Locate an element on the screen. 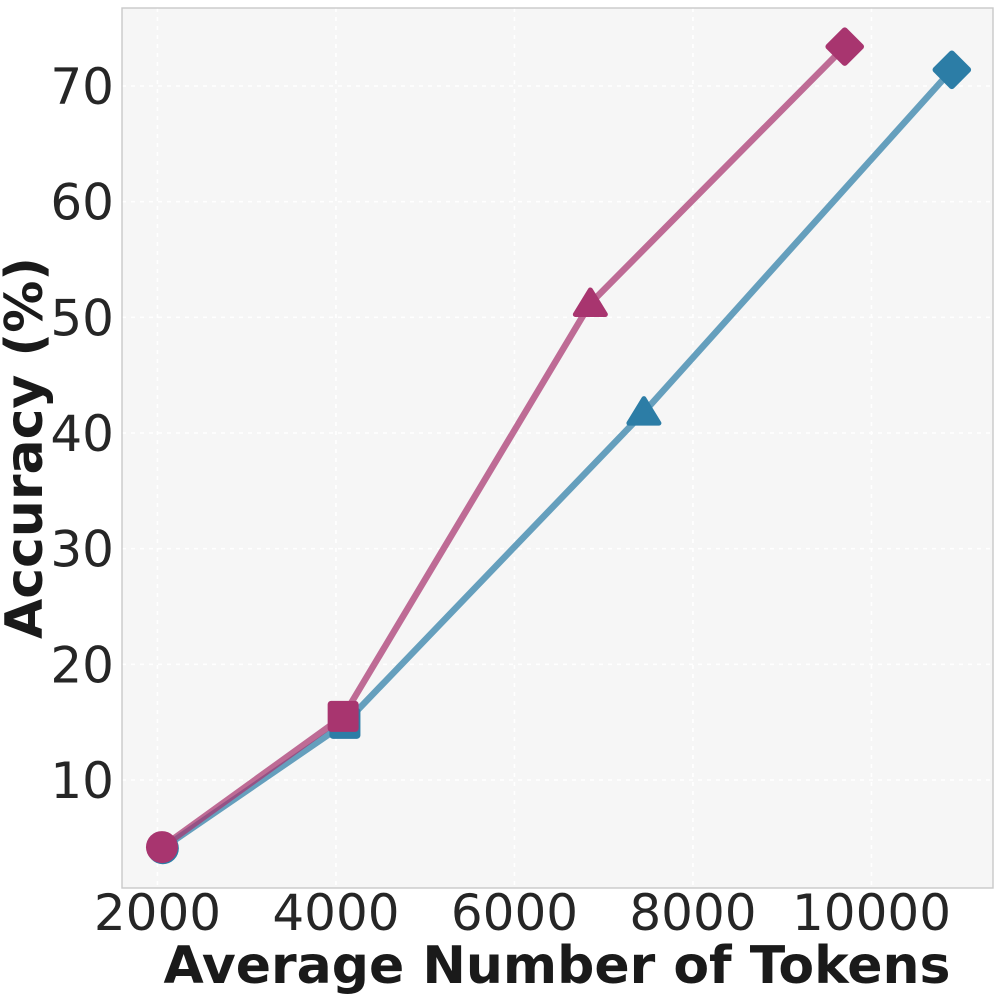 Image resolution: width=997 pixels, height=997 pixels. x-tick-label: 6000 is located at coordinates (514, 913).